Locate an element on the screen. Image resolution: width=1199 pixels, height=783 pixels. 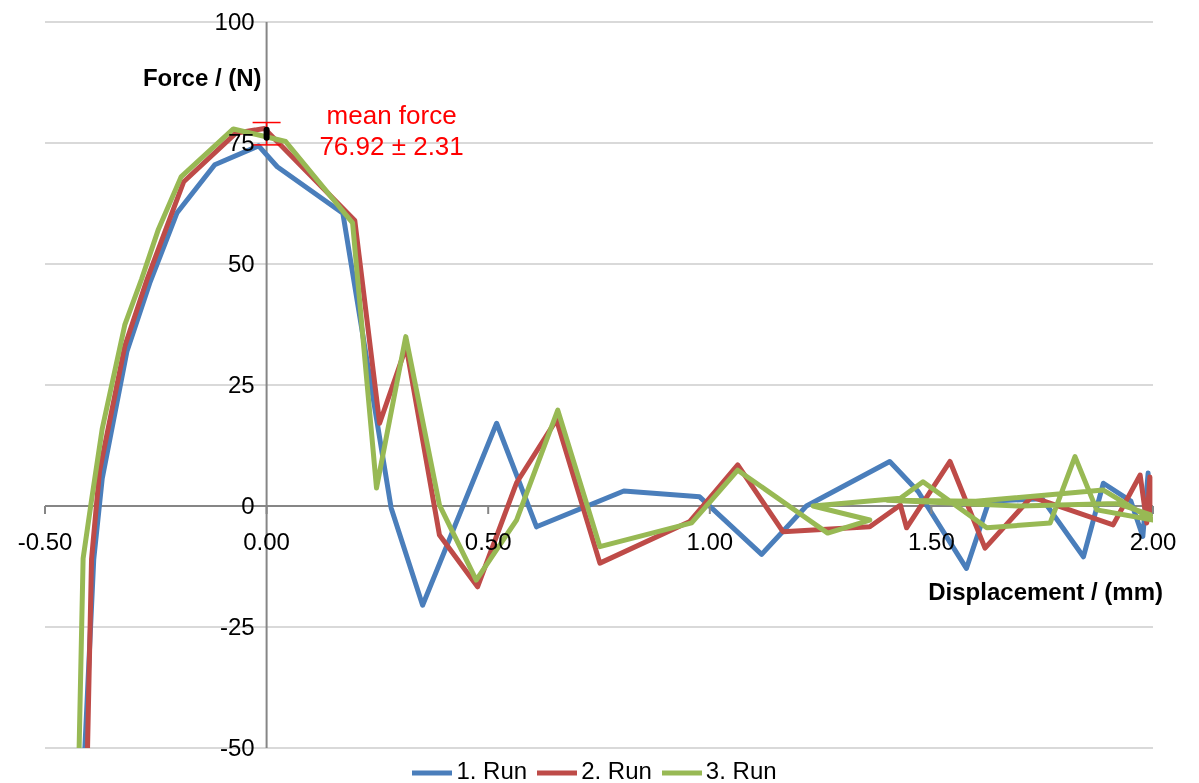
annotation: mean force 76.92 ± 2.31 is located at coordinates (391, 130).